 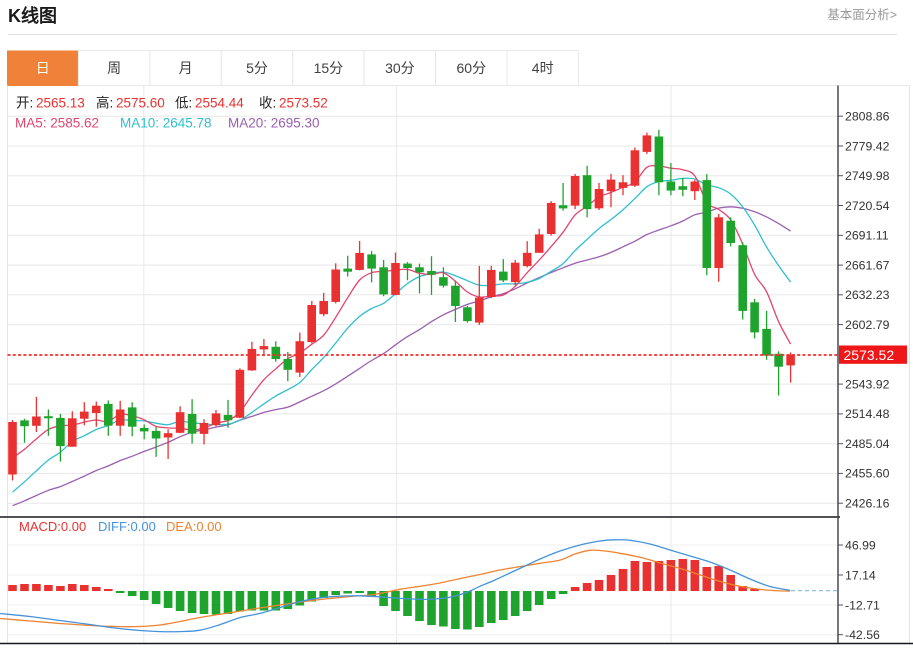 I want to click on svg-text: 月, so click(x=186, y=68).